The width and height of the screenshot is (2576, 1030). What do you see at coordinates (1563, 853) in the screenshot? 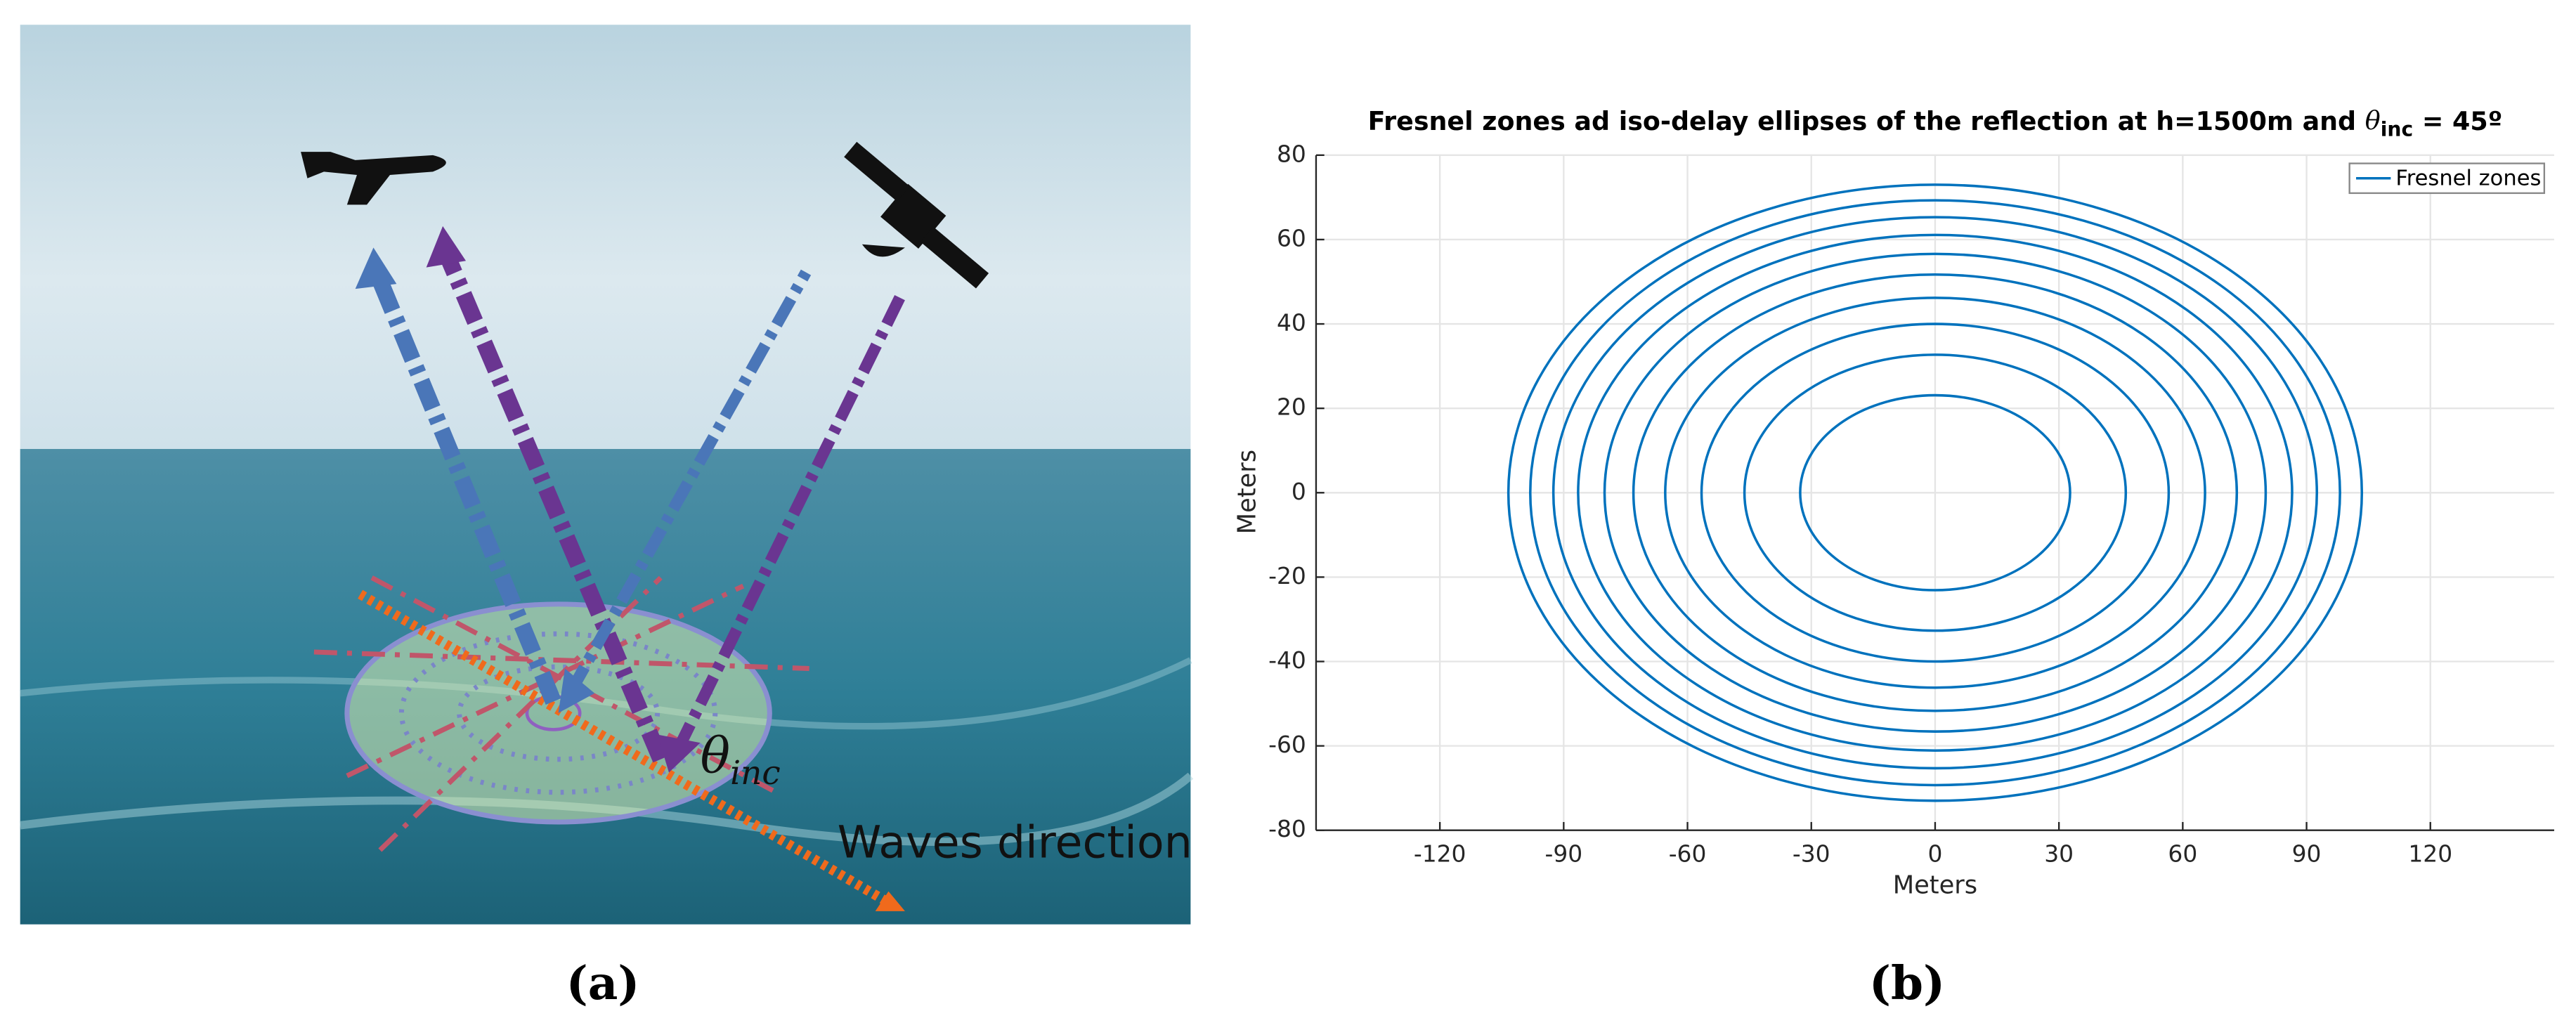
I see `x-tick-label: -90` at bounding box center [1563, 853].